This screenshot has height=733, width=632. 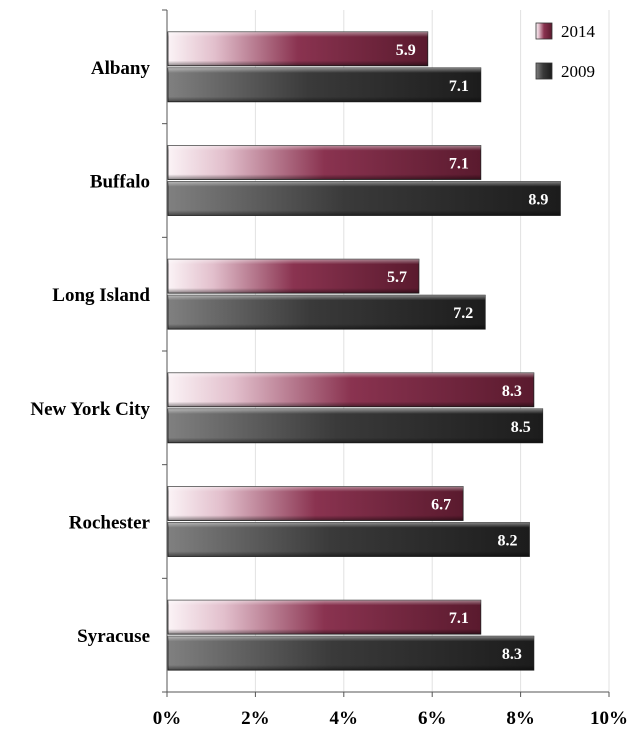 I want to click on category-label: Albany, so click(x=121, y=68).